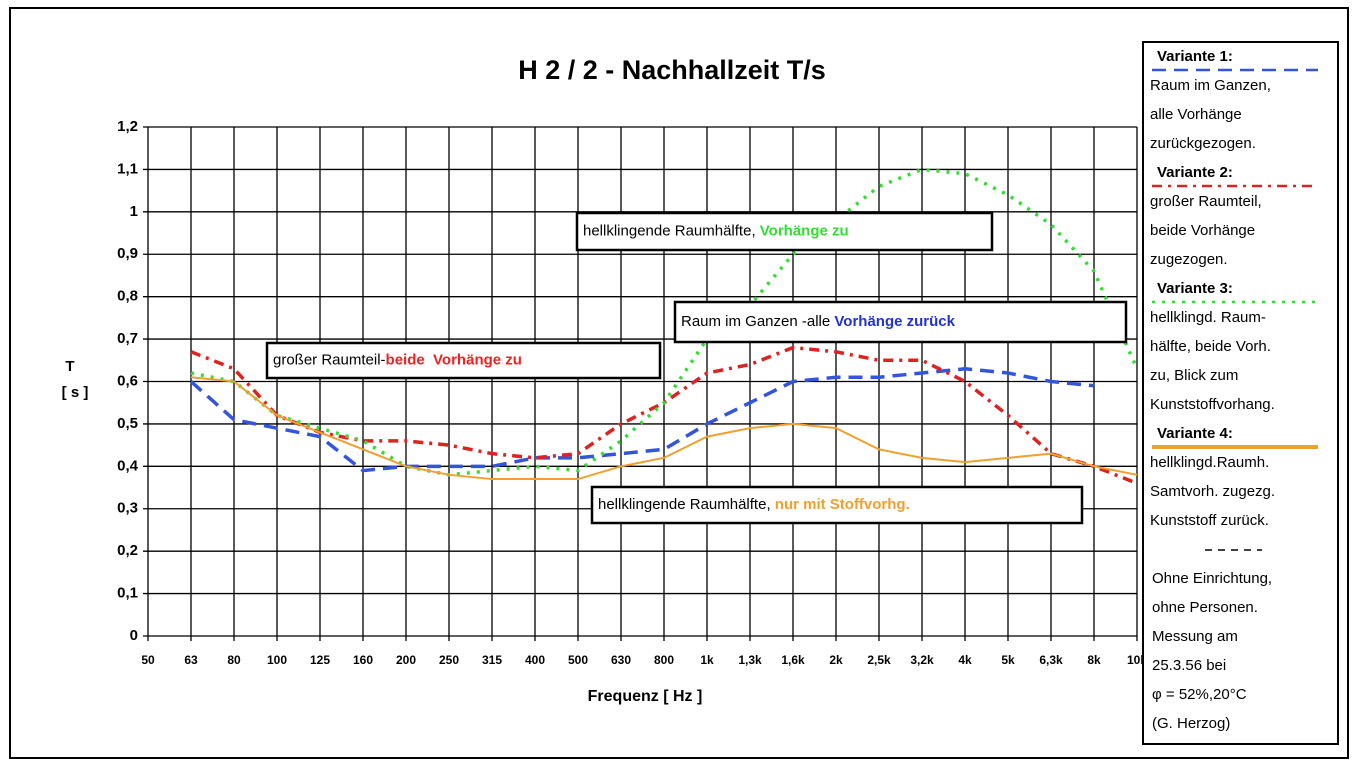 The height and width of the screenshot is (762, 1357). Describe the element at coordinates (134, 635) in the screenshot. I see `y-tick-label: 0` at that location.